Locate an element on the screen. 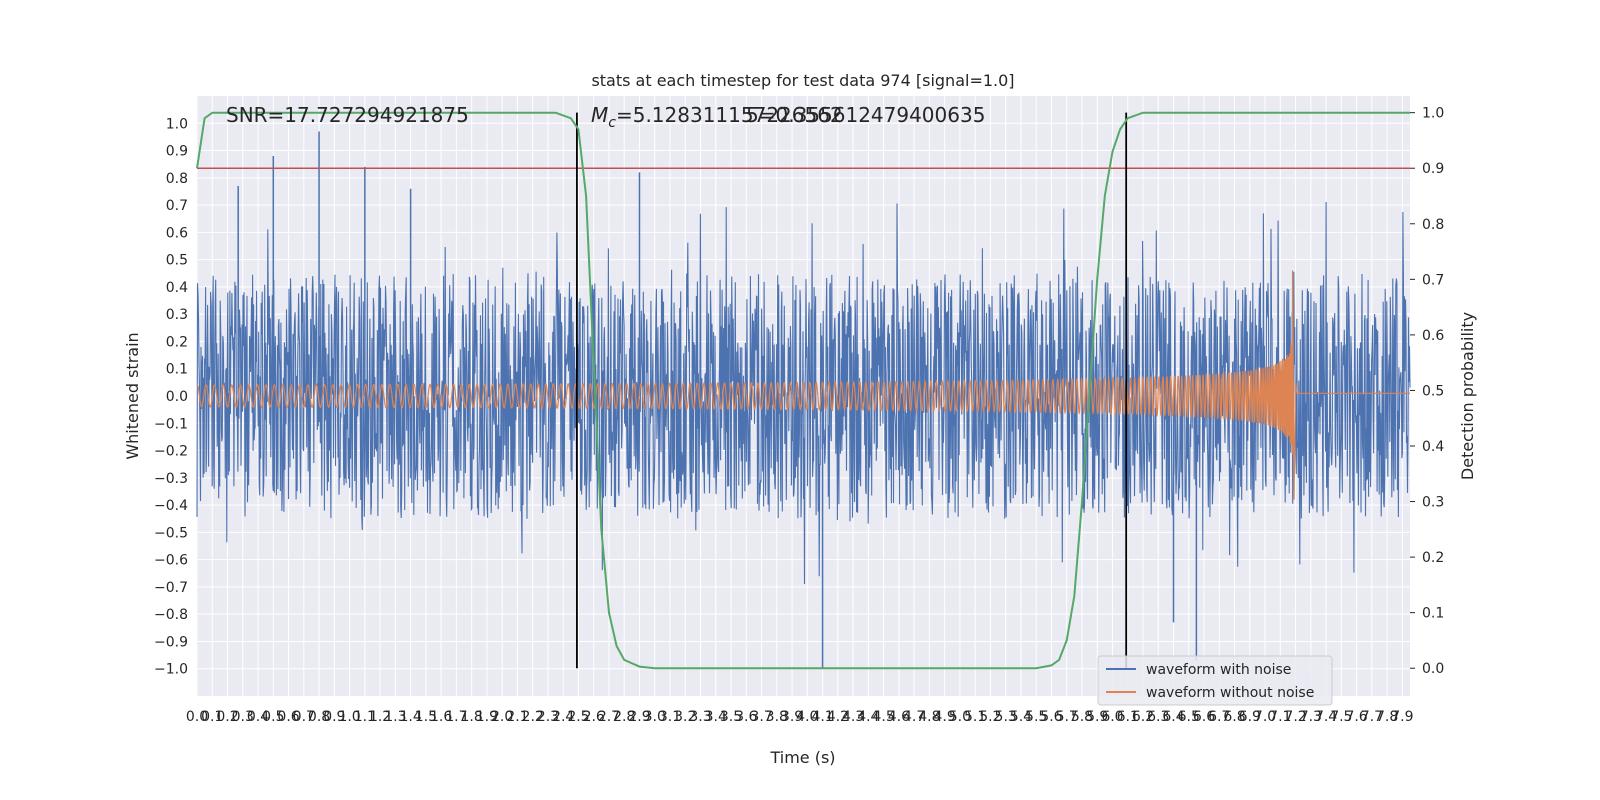  x-tick-label: 4.6 is located at coordinates (899, 717).